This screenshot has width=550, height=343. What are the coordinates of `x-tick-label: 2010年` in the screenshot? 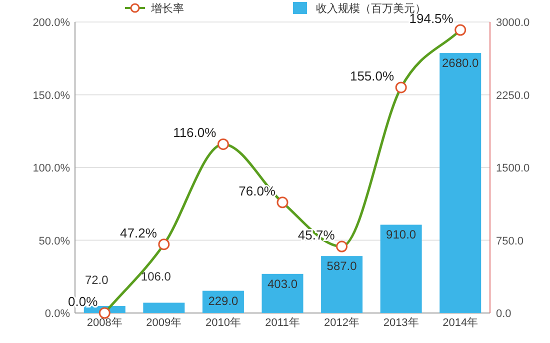 It's located at (223, 323).